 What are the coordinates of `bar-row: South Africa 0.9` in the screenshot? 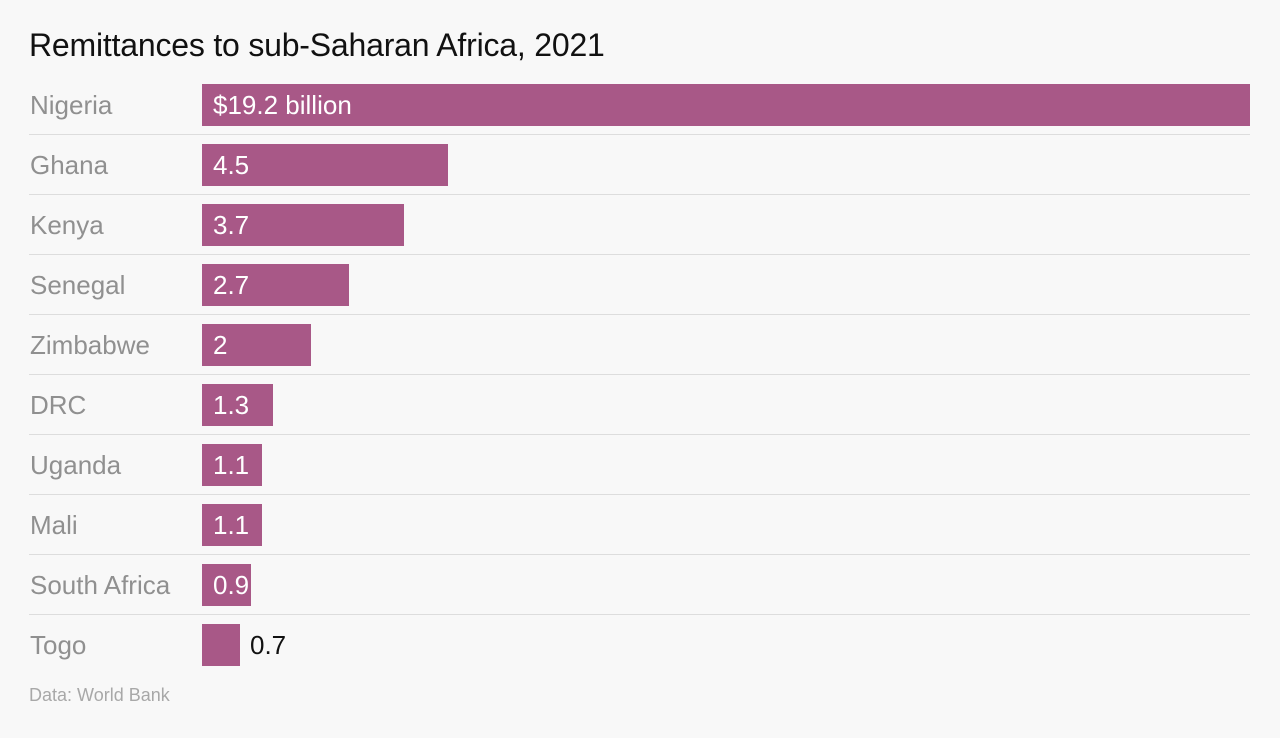 It's located at (639, 585).